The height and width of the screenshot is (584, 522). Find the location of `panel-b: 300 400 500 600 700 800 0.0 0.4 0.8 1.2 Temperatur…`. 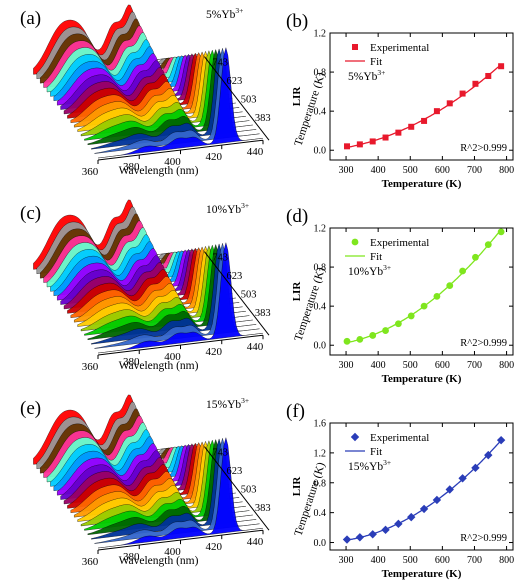

panel-b: 300 400 500 600 700 800 0.0 0.4 0.8 1.2 Temperatur… is located at coordinates (400, 100).